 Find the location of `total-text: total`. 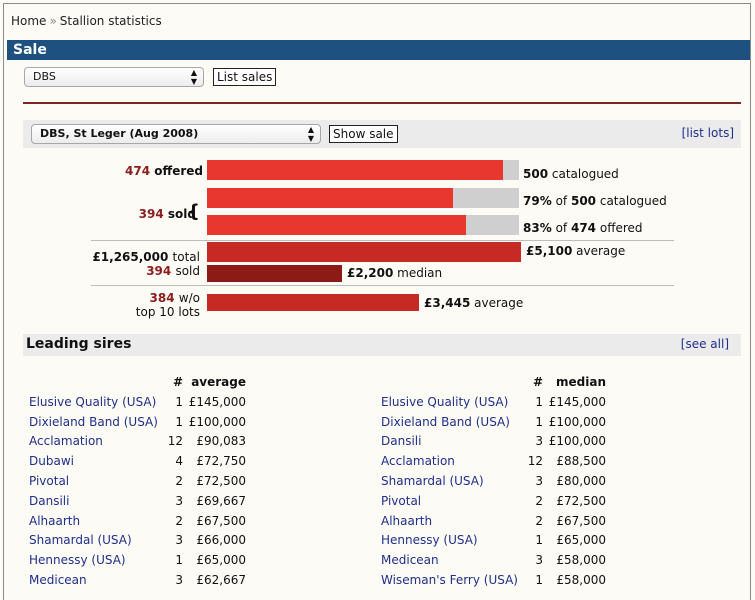

total-text: total is located at coordinates (186, 257).